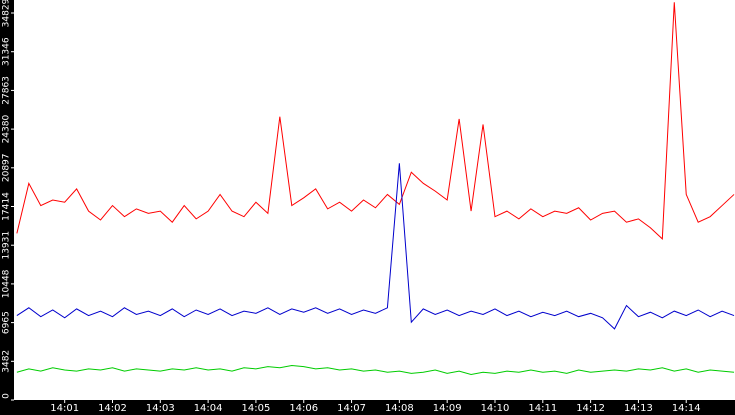 The image size is (735, 415). What do you see at coordinates (208, 408) in the screenshot?
I see `x-tick-label: 14:04` at bounding box center [208, 408].